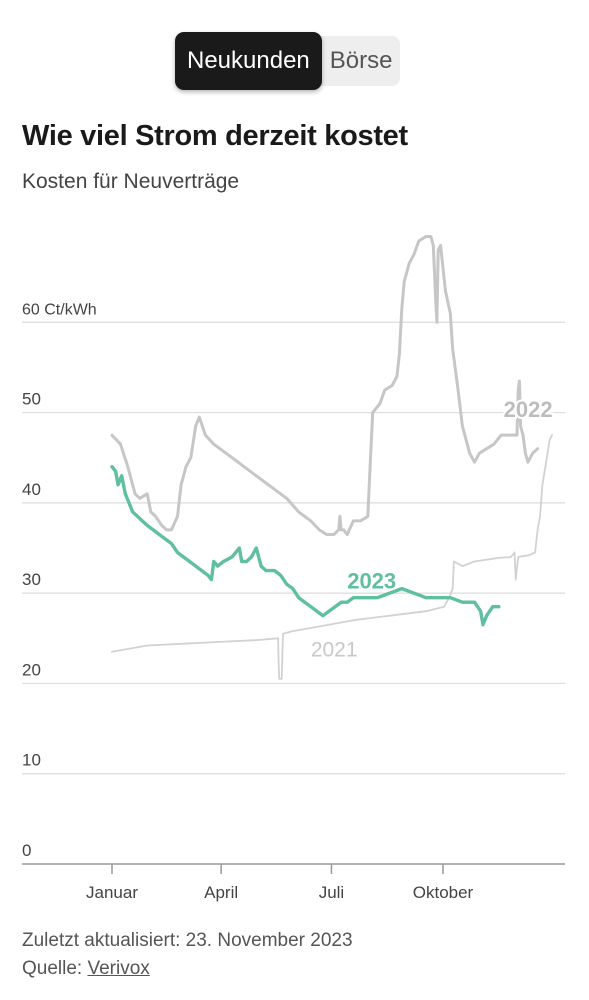  Describe the element at coordinates (31, 760) in the screenshot. I see `y-tick-label-10: 10` at that location.